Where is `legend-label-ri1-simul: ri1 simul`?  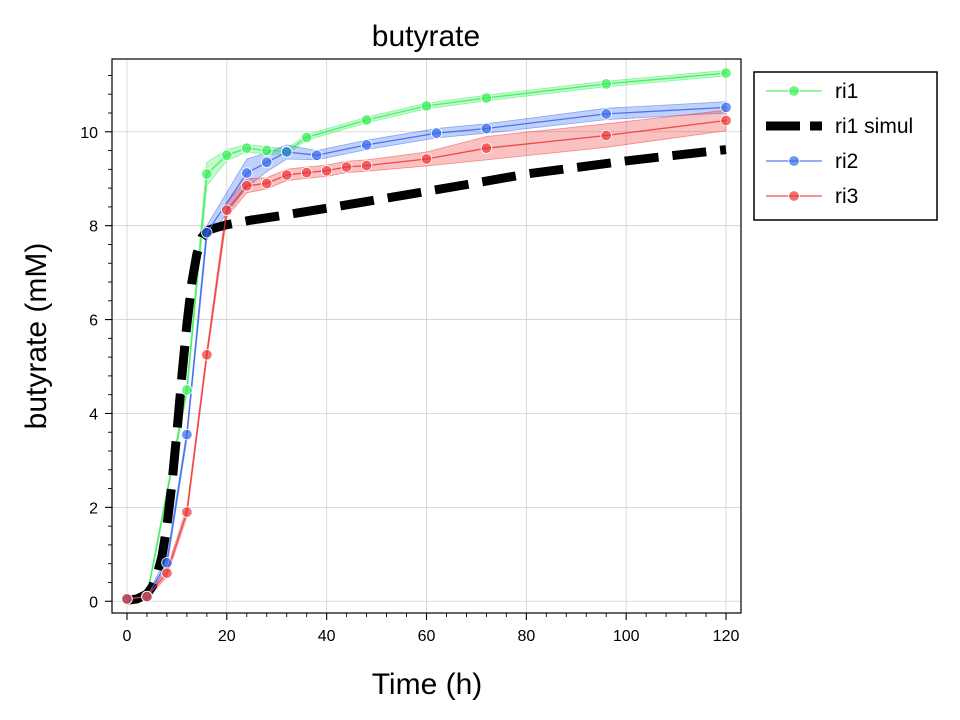 legend-label-ri1-simul: ri1 simul is located at coordinates (874, 126).